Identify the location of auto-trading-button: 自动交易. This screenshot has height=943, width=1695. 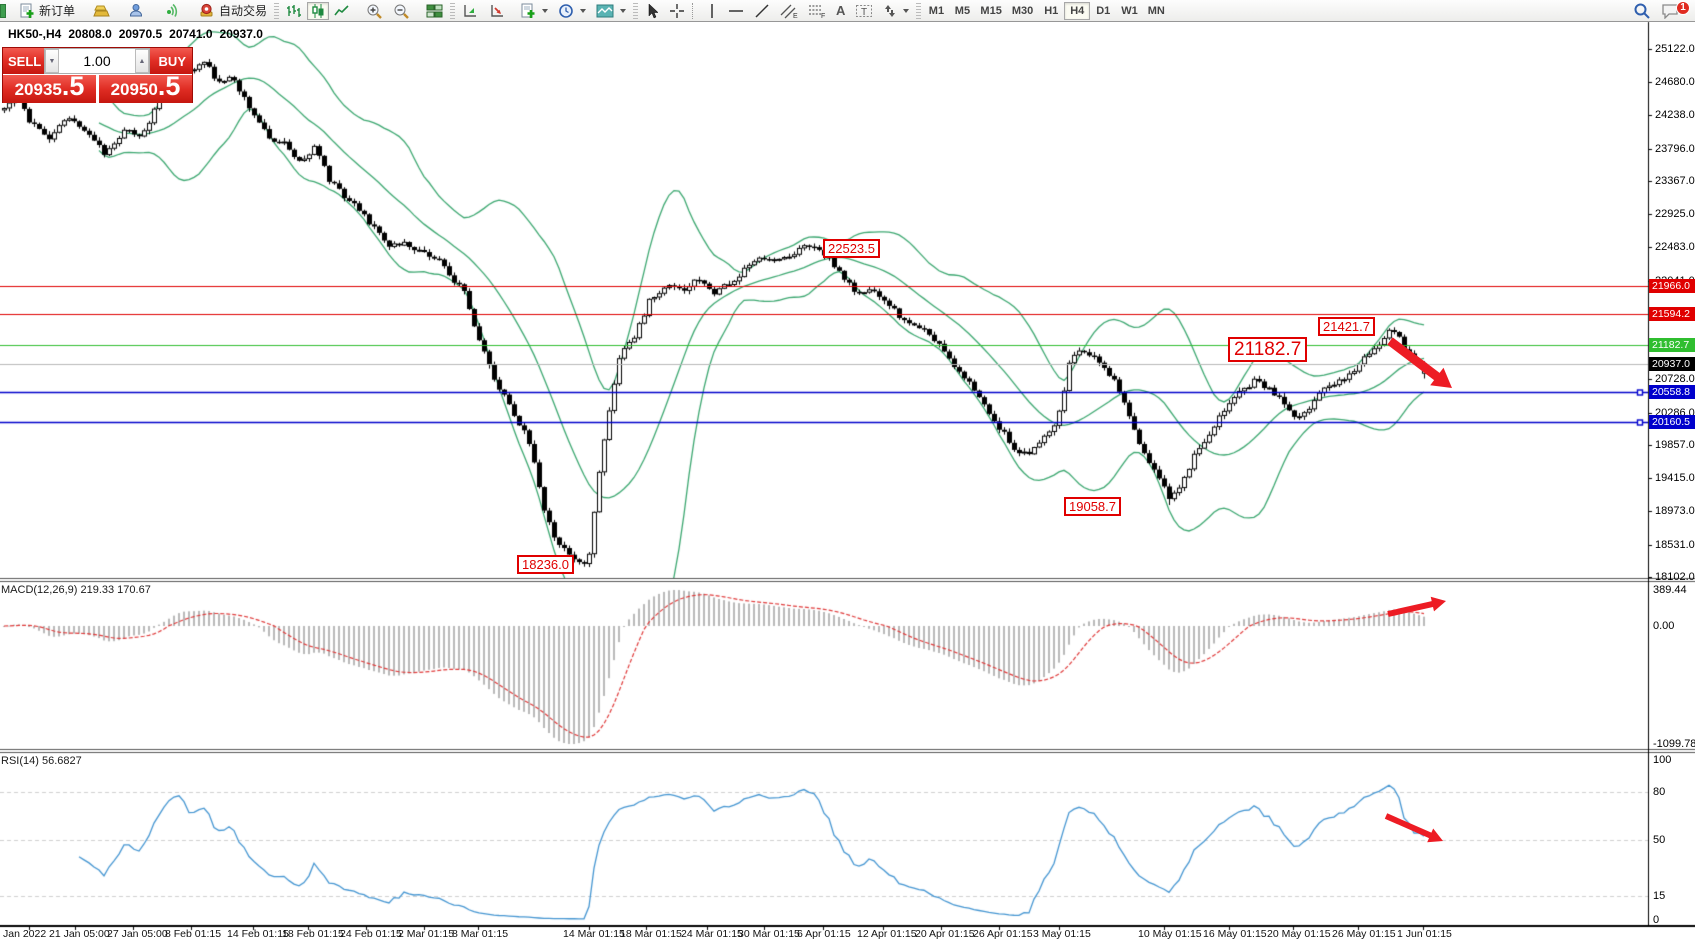
(232, 11).